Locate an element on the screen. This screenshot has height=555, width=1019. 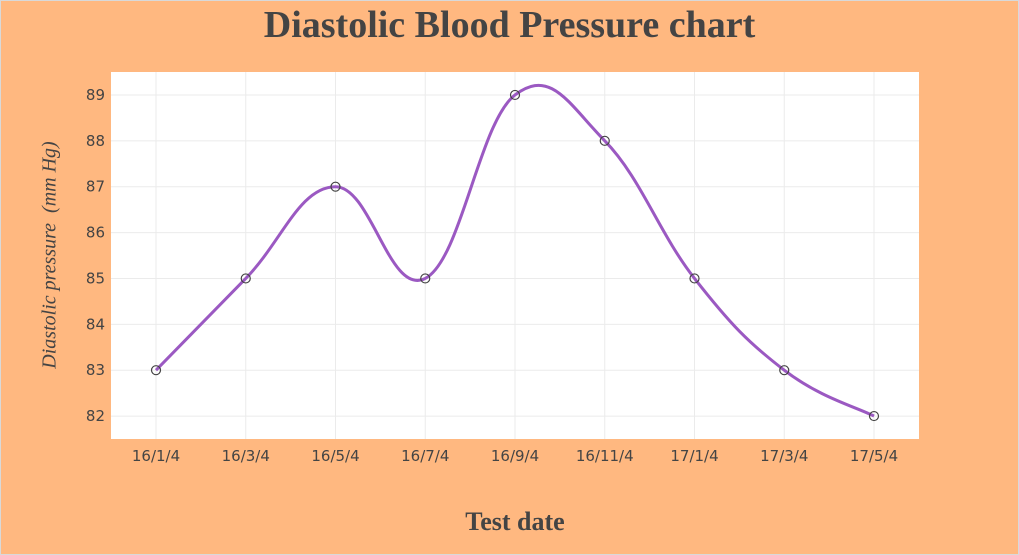
y-tick-label: 84 is located at coordinates (95, 324).